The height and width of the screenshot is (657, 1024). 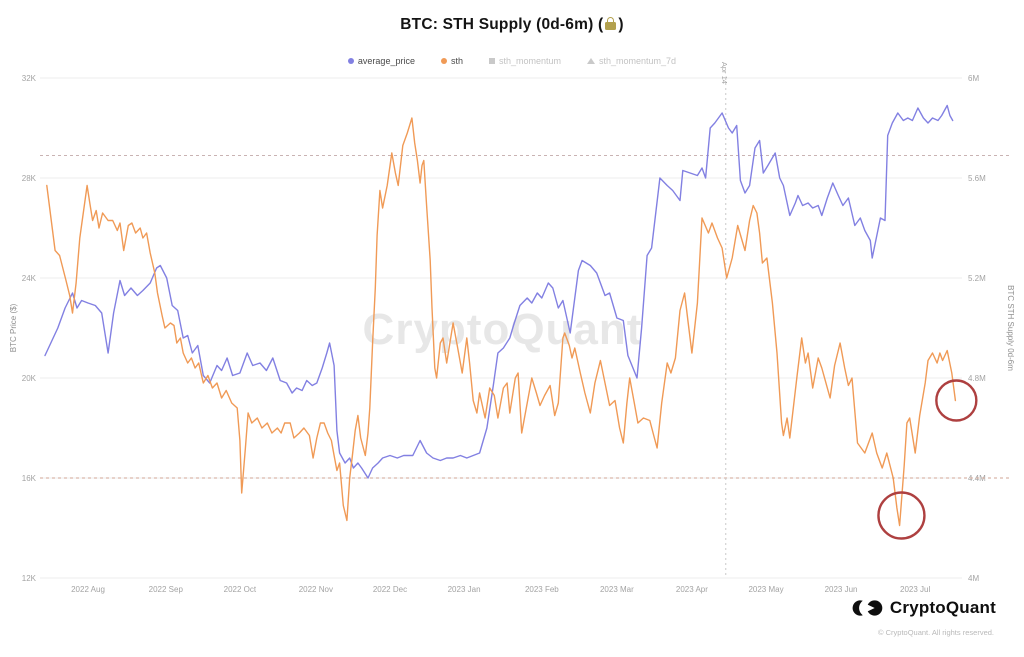 What do you see at coordinates (456, 61) in the screenshot?
I see `legend-label: sth` at bounding box center [456, 61].